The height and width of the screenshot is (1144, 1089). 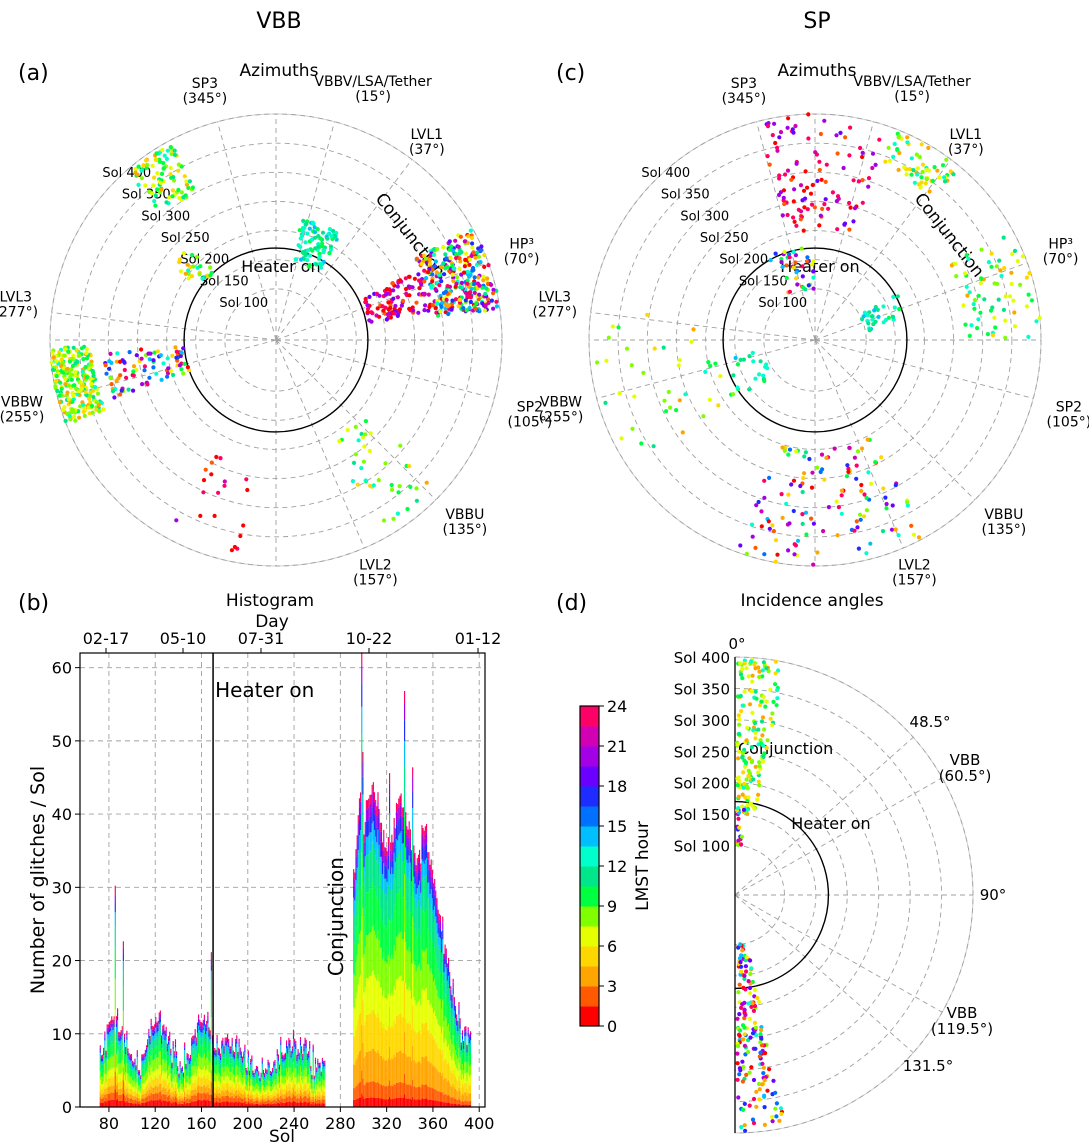 I want to click on radial-grid-ring, so click(x=276, y=340).